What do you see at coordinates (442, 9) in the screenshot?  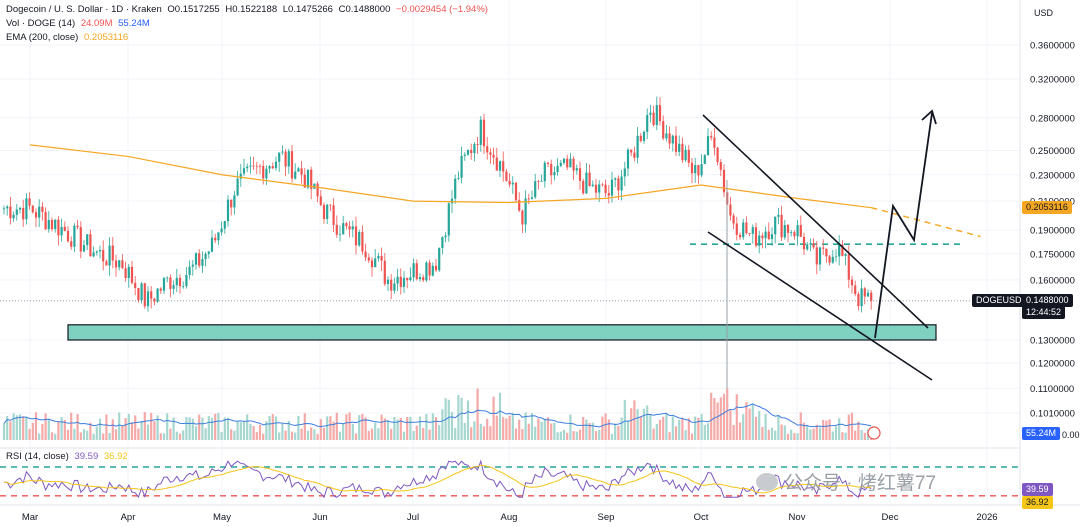 I see `ohlc-change: −0.0029454 (−1.94%)` at bounding box center [442, 9].